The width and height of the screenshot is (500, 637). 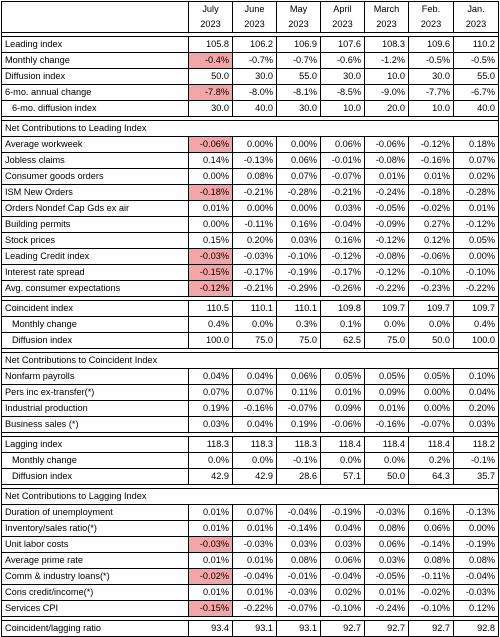 What do you see at coordinates (95, 408) in the screenshot?
I see `row-label: Industrial production` at bounding box center [95, 408].